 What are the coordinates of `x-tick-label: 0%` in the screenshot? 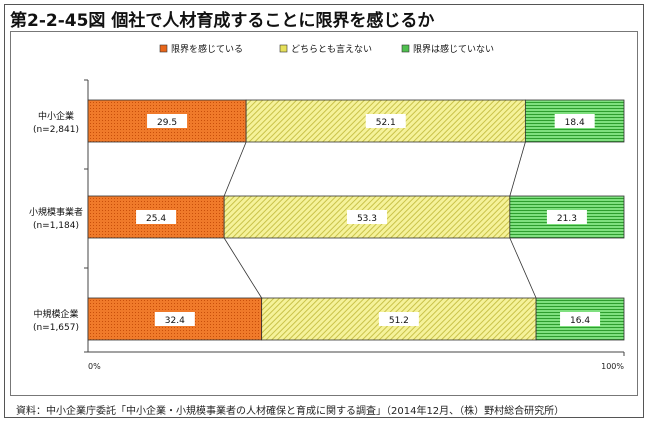 It's located at (94, 366).